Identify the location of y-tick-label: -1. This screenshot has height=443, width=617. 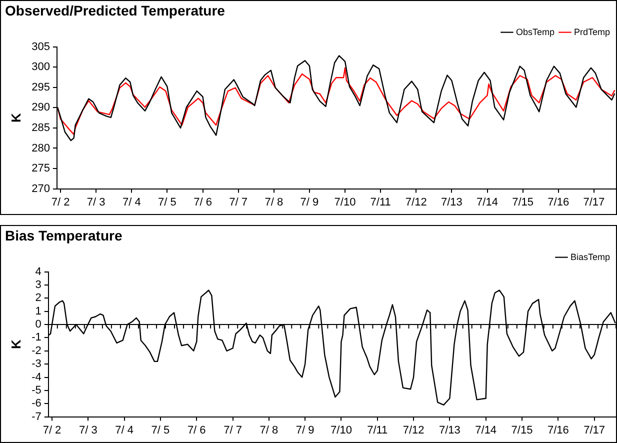
(37, 338).